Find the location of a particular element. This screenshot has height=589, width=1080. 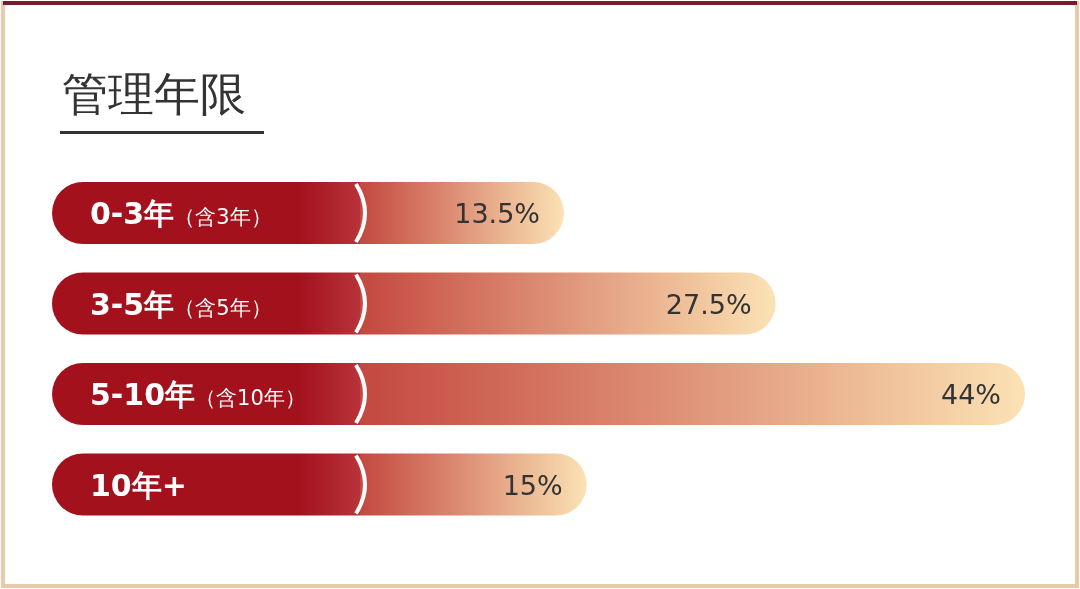

data-label: 15% is located at coordinates (532, 485).